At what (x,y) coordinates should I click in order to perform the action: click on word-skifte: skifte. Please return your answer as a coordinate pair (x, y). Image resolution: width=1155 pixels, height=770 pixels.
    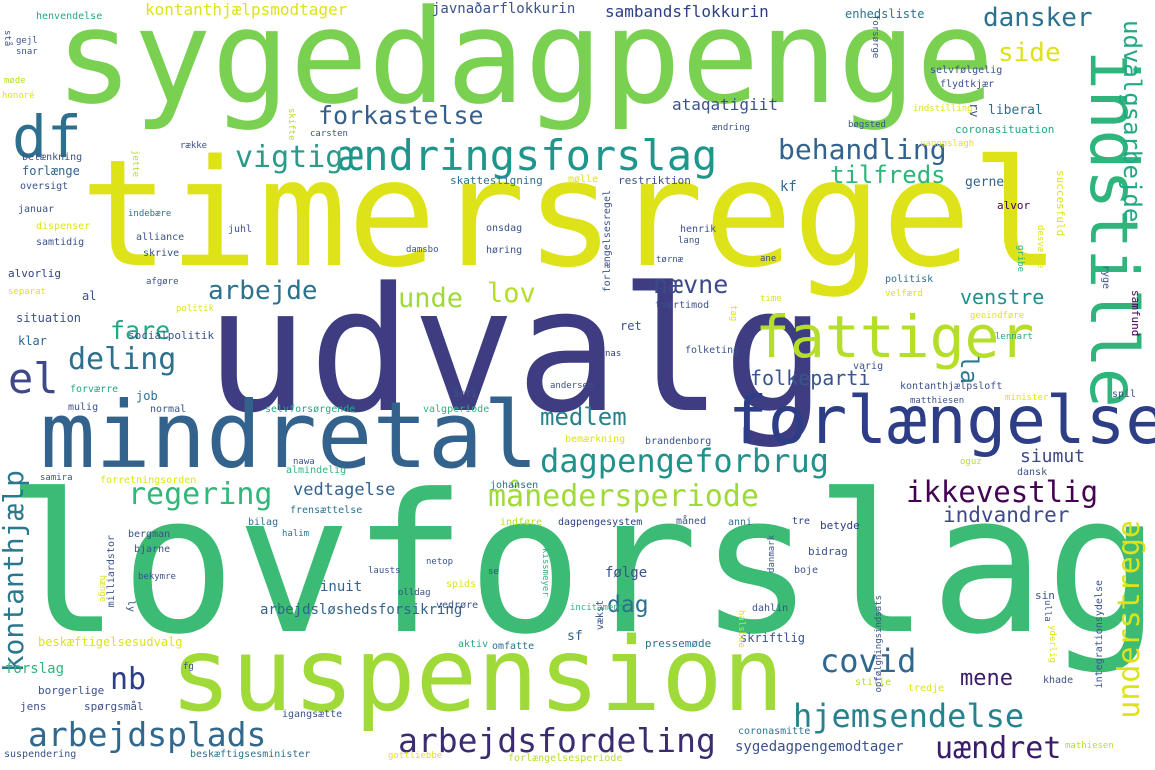
    Looking at the image, I should click on (291, 124).